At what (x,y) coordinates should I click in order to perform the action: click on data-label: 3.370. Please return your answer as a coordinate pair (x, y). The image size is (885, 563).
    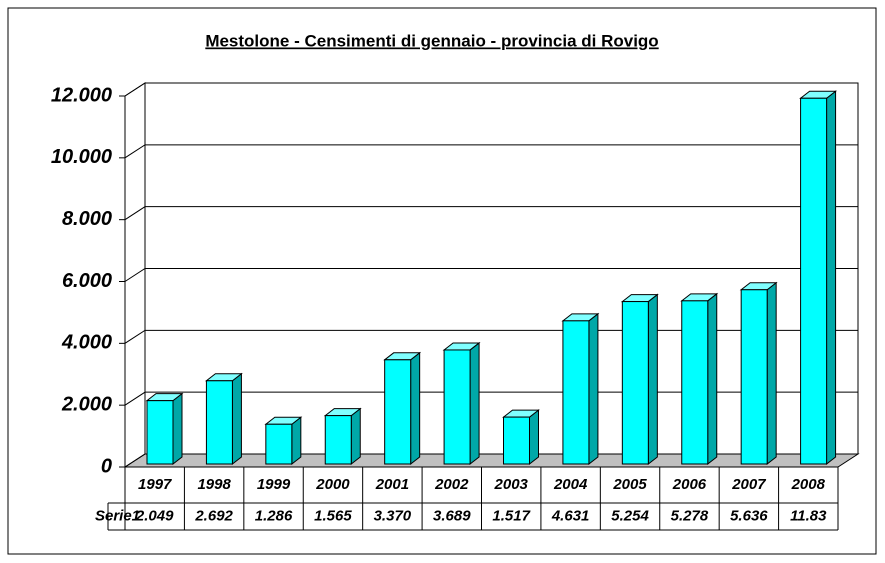
    Looking at the image, I should click on (393, 515).